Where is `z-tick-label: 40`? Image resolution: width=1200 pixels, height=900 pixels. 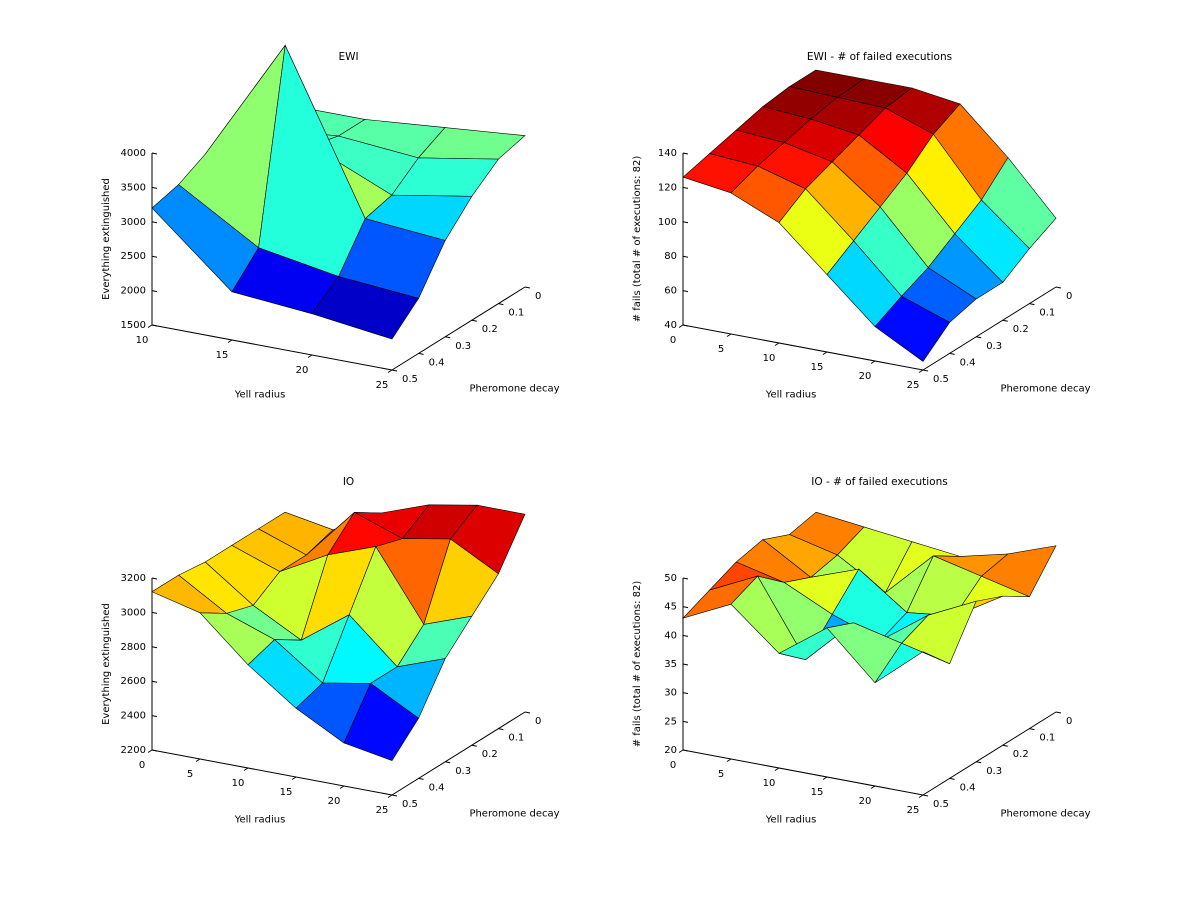 z-tick-label: 40 is located at coordinates (670, 325).